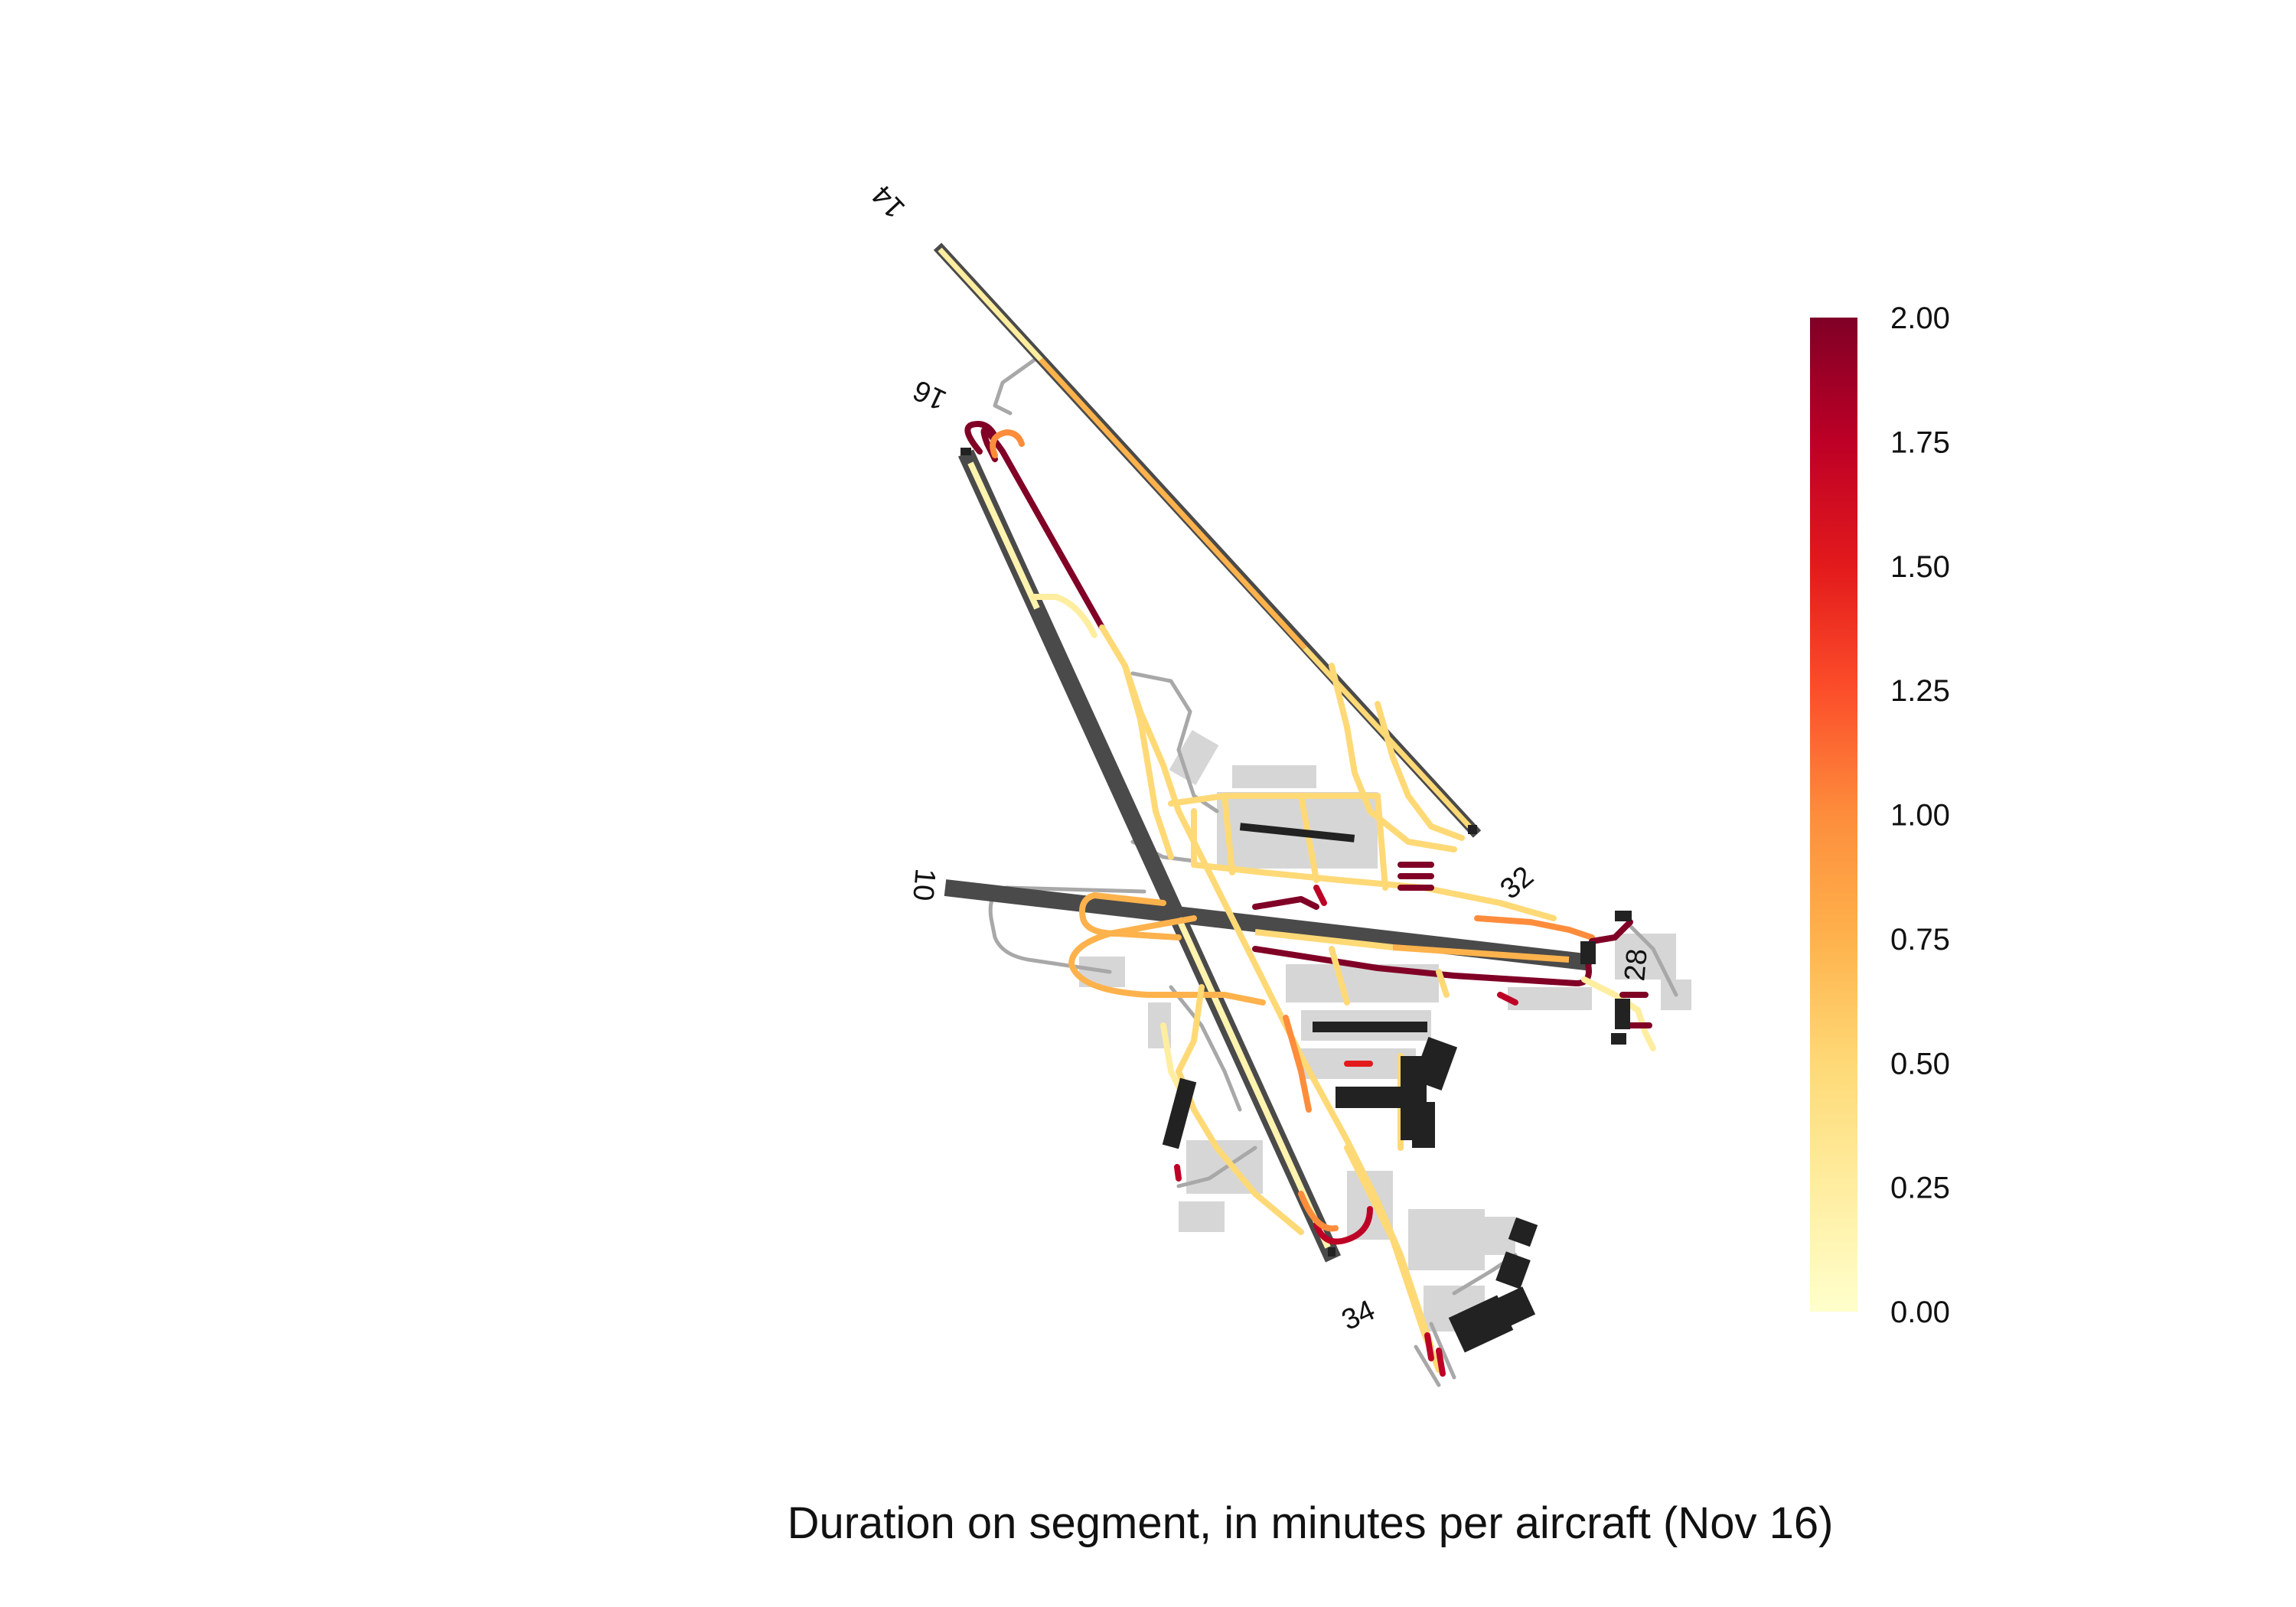  What do you see at coordinates (1415, 876) in the screenshot?
I see `taxiway-red-dashes` at bounding box center [1415, 876].